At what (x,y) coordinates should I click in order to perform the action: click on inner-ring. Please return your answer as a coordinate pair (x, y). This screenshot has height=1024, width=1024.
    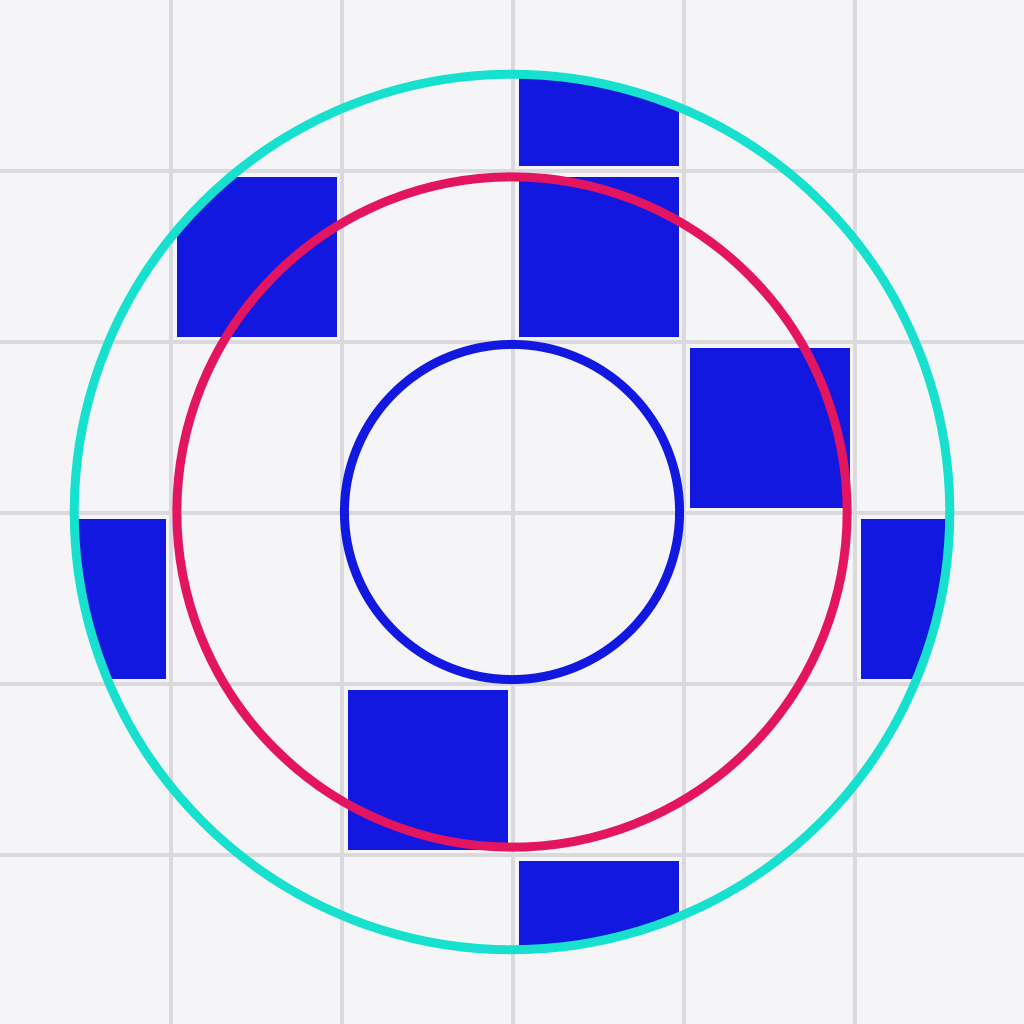
    Looking at the image, I should click on (512, 512).